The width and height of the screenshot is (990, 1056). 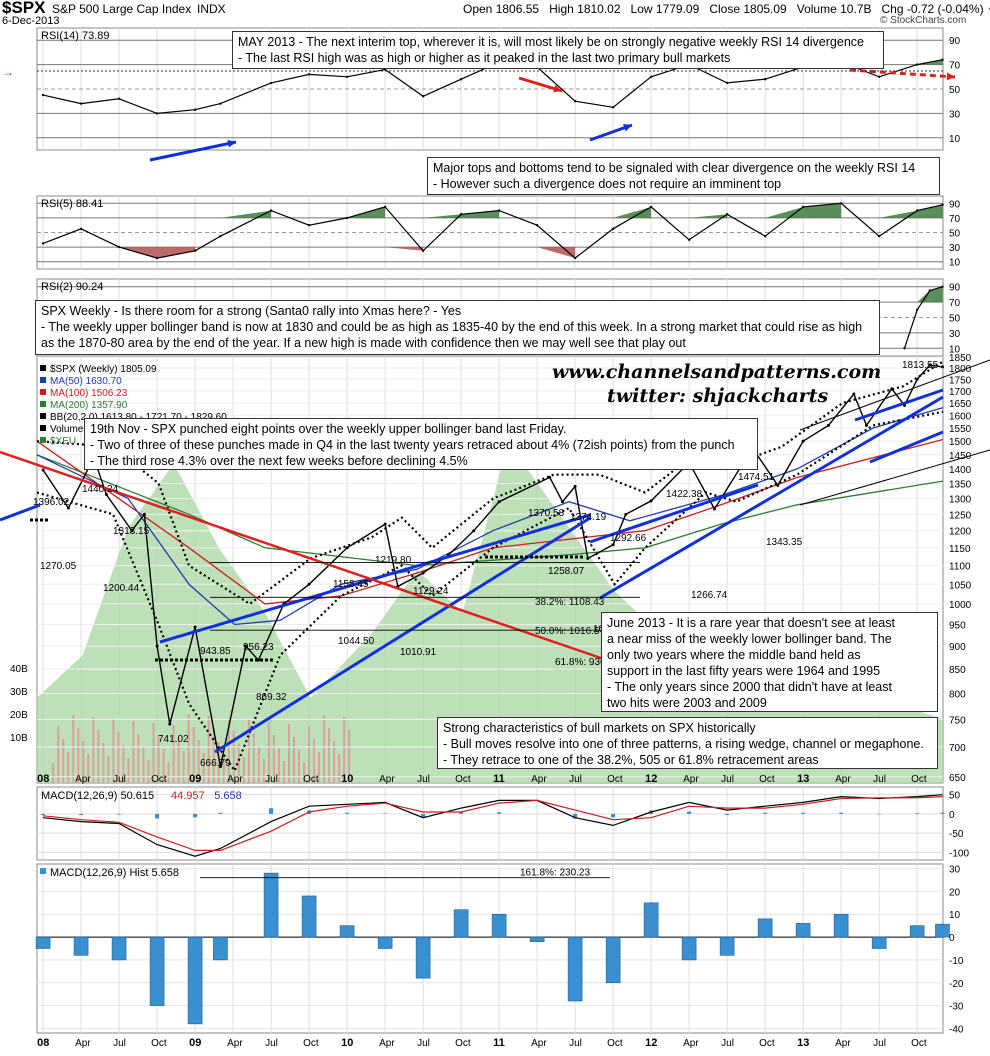 What do you see at coordinates (89, 393) in the screenshot?
I see `price-legend-item: MA(100) 1506.23` at bounding box center [89, 393].